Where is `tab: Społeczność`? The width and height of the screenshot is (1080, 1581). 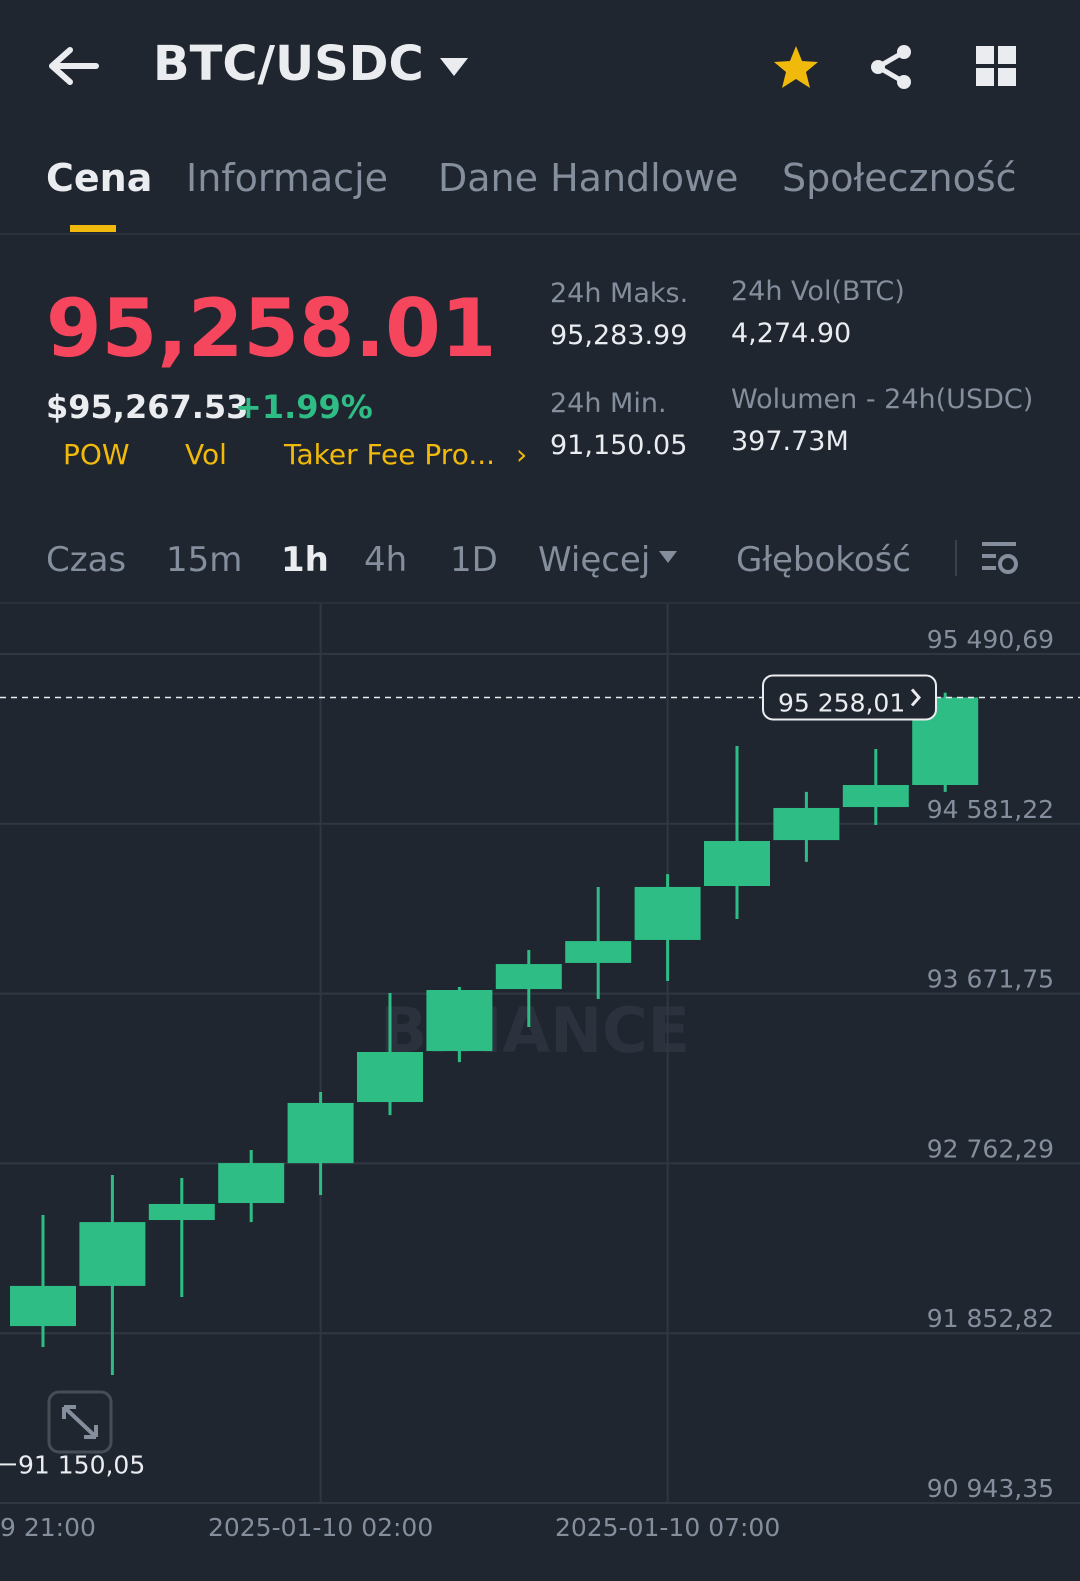 tab: Społeczność is located at coordinates (899, 178).